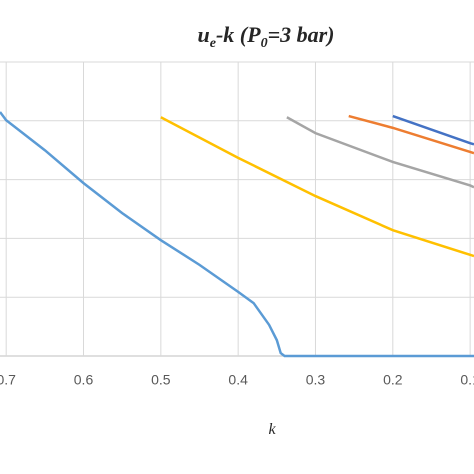  Describe the element at coordinates (238, 380) in the screenshot. I see `x-tick-label: 0.4` at that location.